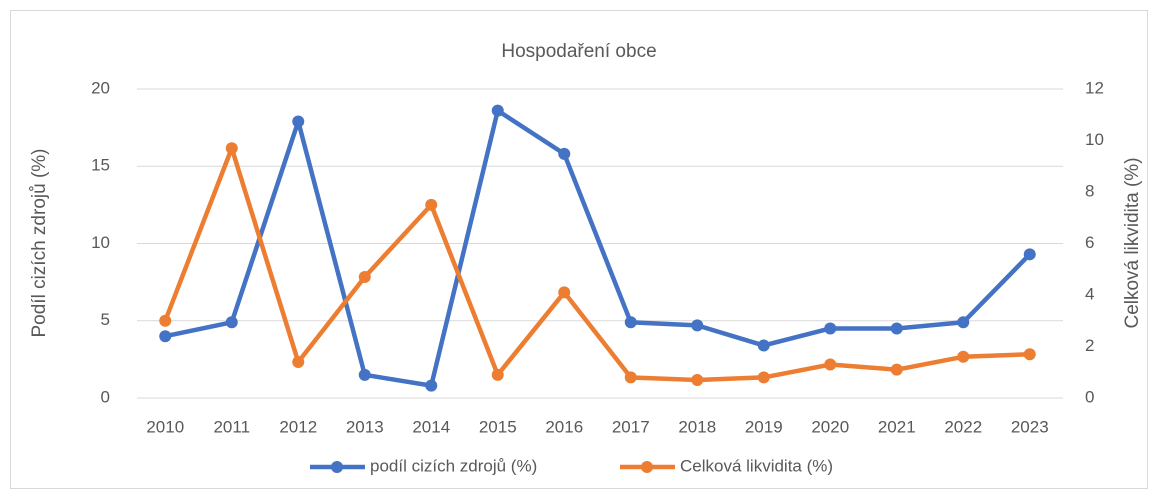 The width and height of the screenshot is (1158, 504). What do you see at coordinates (165, 426) in the screenshot?
I see `x-tick-label: 2010` at bounding box center [165, 426].